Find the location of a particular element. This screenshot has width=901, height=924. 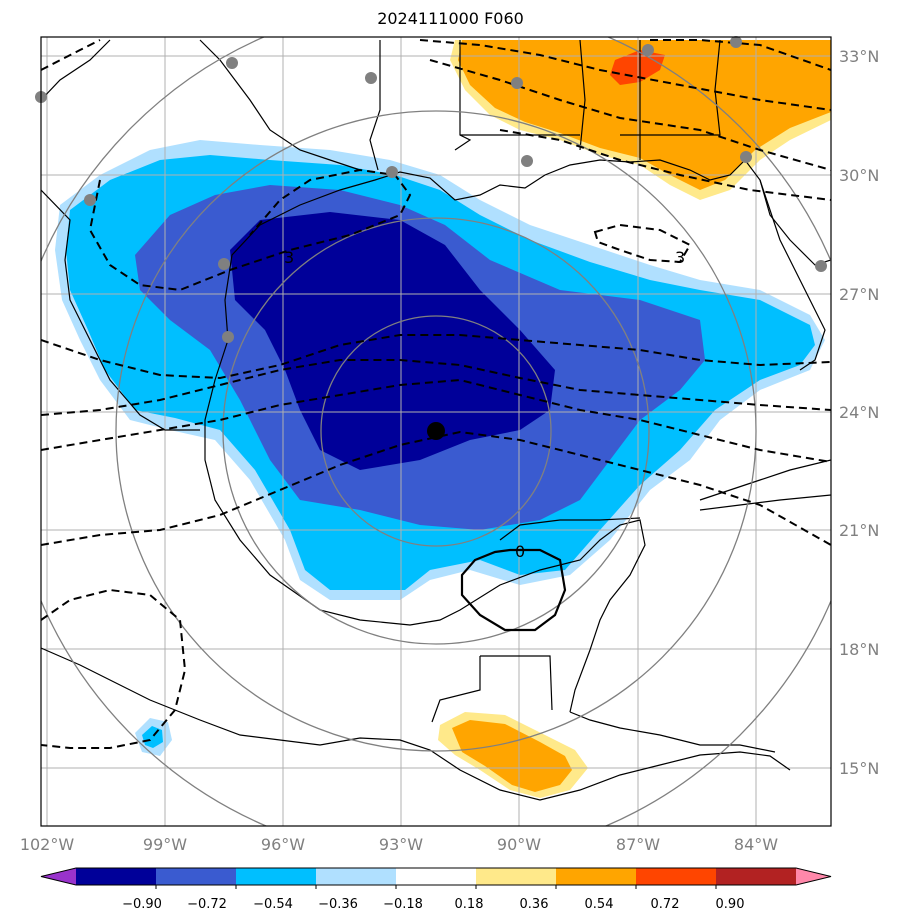

lon-label-87: 87°W is located at coordinates (638, 844).